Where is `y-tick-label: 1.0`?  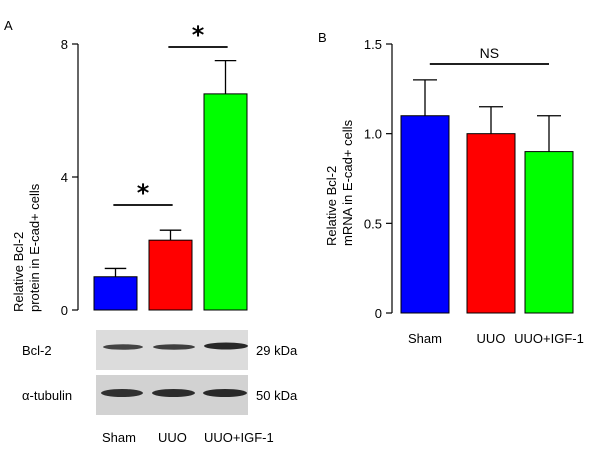
y-tick-label: 1.0 is located at coordinates (373, 134).